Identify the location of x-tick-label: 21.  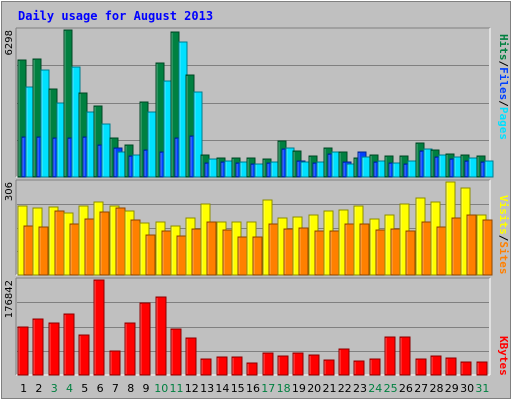
(330, 388).